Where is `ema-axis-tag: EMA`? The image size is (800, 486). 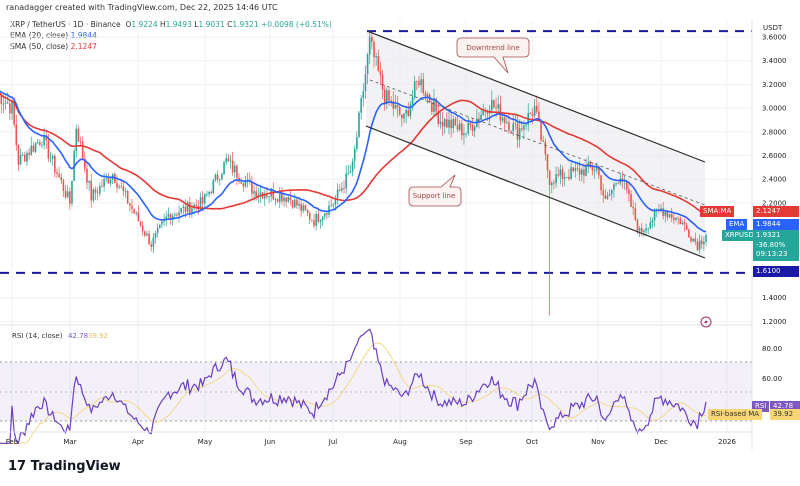 ema-axis-tag: EMA is located at coordinates (737, 224).